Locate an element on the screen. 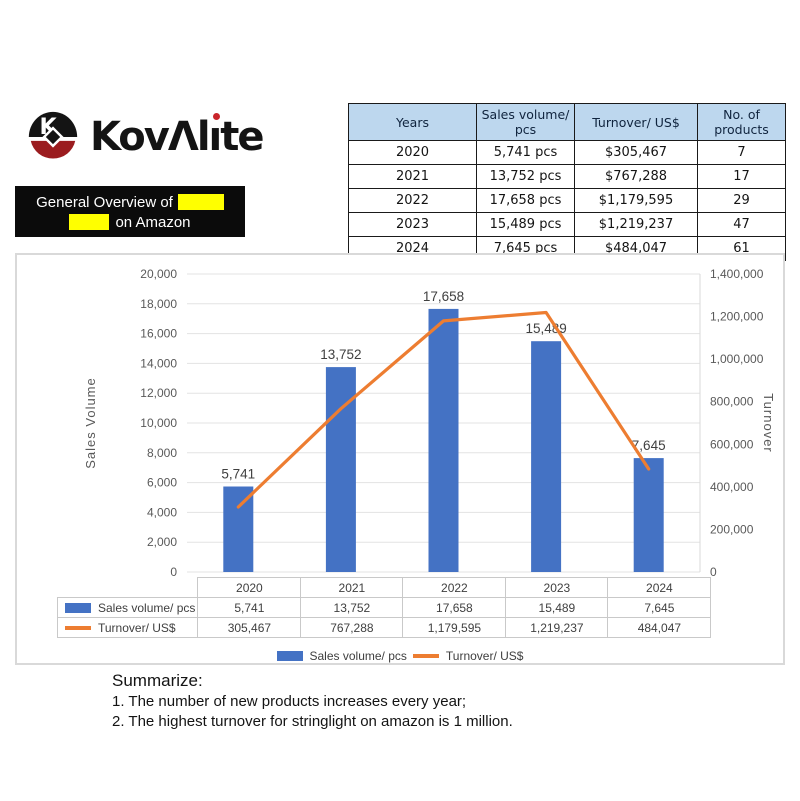 Image resolution: width=800 pixels, height=801 pixels. overview-row: 2022 17,658 pcs $1,179,595 29 is located at coordinates (567, 200).